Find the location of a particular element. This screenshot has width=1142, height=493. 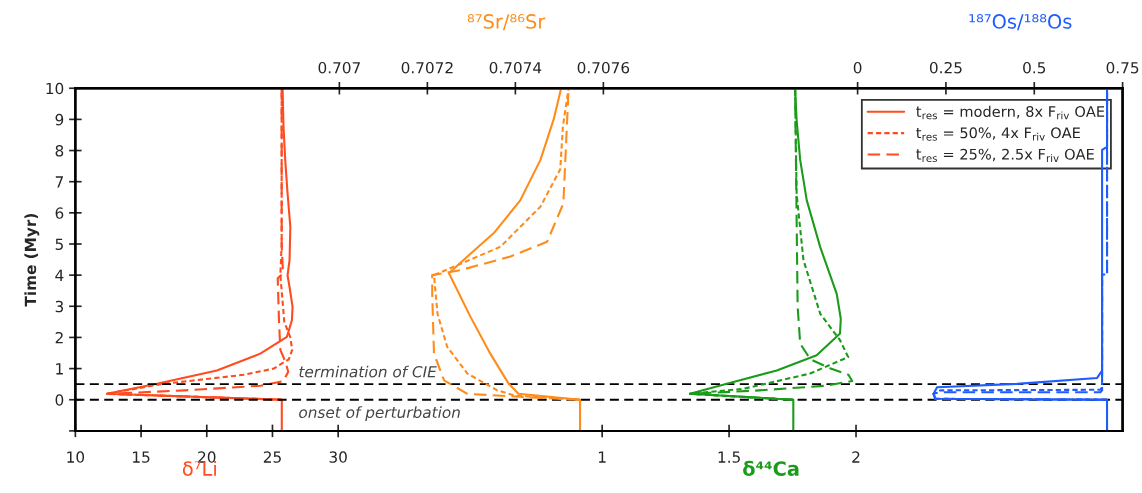

x2-axis-title: ⁸⁷Sr/⁸⁶Sr is located at coordinates (506, 22).